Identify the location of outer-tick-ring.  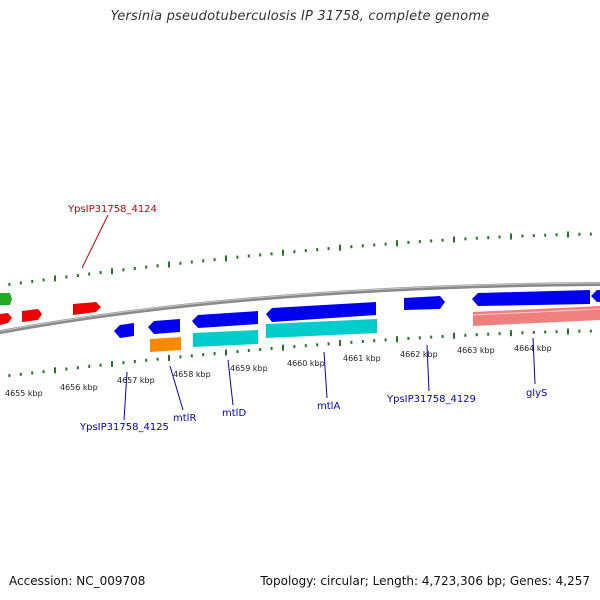
(300, 258).